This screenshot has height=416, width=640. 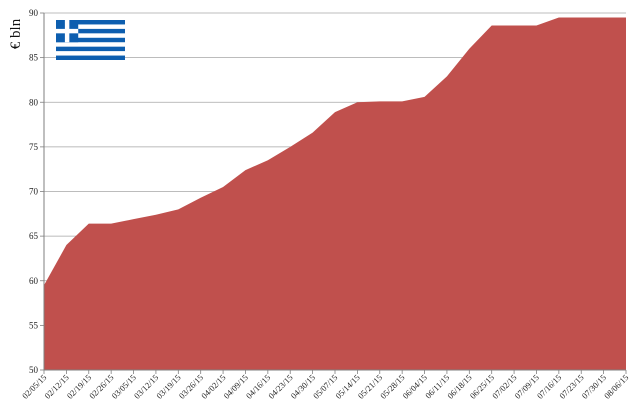 What do you see at coordinates (34, 281) in the screenshot?
I see `y-tick-label: 60` at bounding box center [34, 281].